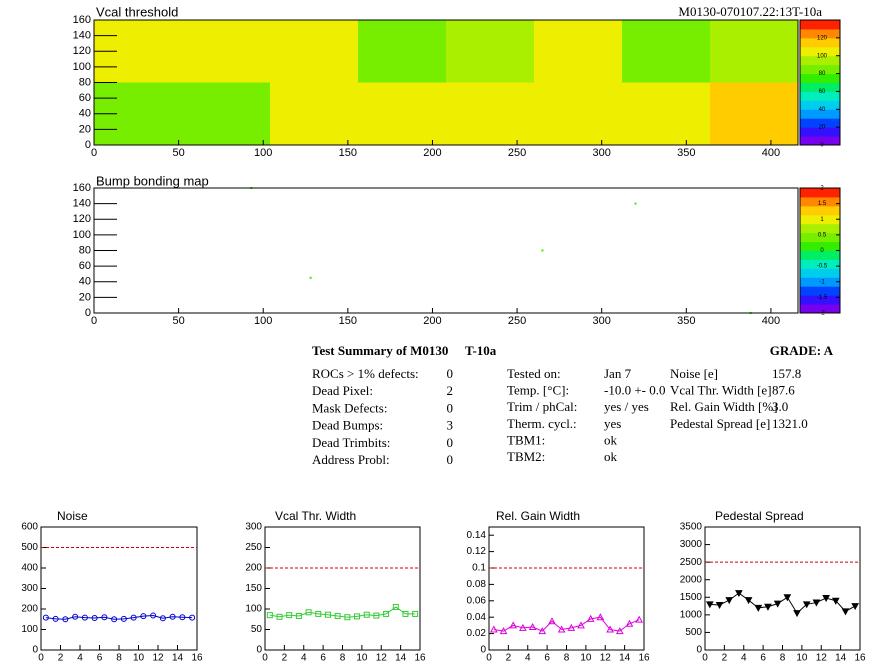 The height and width of the screenshot is (672, 896). What do you see at coordinates (618, 373) in the screenshot?
I see `summary-value: Jan 7` at bounding box center [618, 373].